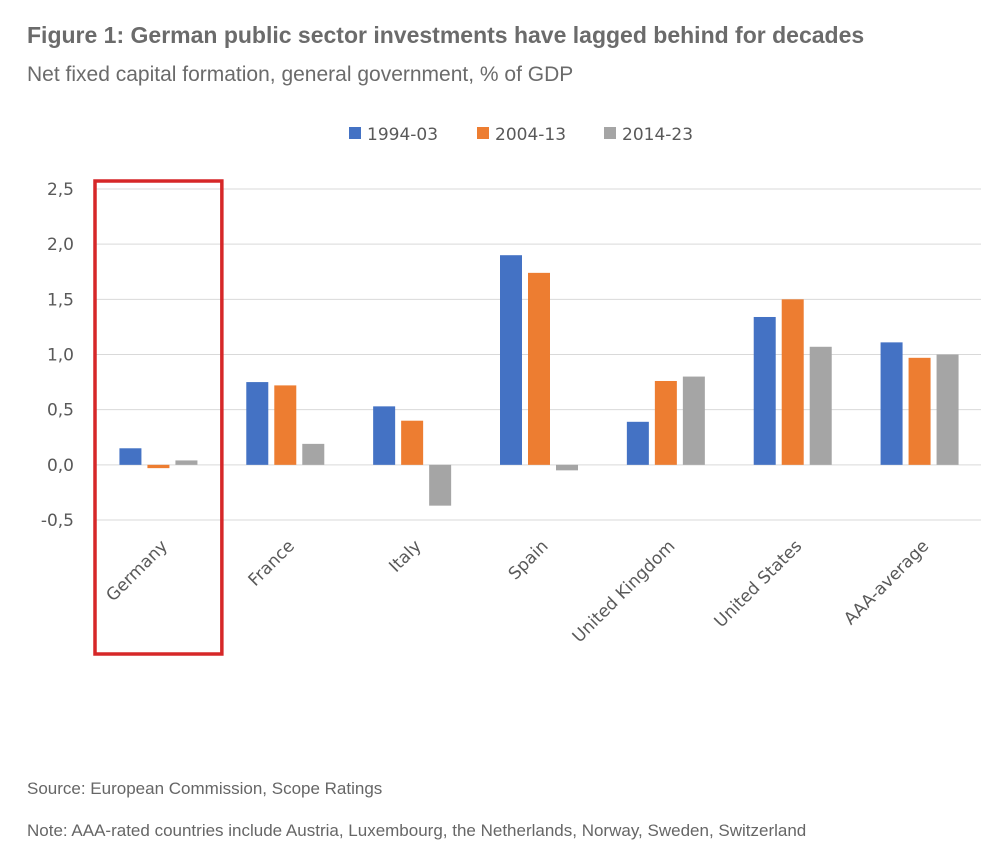 The width and height of the screenshot is (982, 866). What do you see at coordinates (60, 245) in the screenshot?
I see `y-tick-label: 2,0` at bounding box center [60, 245].